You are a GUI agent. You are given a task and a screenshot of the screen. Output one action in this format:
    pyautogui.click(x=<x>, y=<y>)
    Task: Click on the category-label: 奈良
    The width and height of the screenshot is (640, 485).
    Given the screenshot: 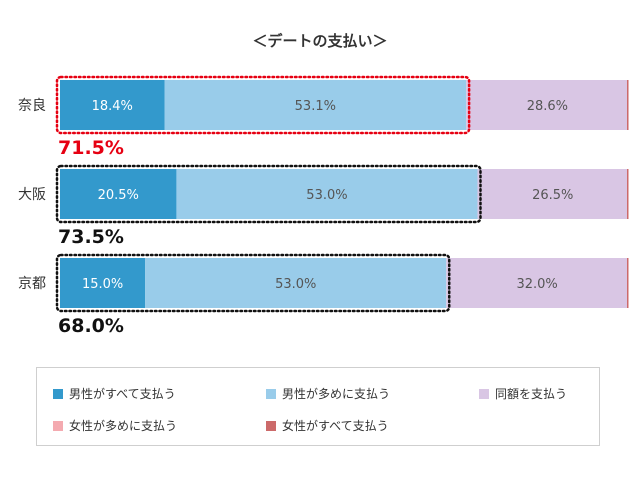 What is the action you would take?
    pyautogui.click(x=32, y=106)
    